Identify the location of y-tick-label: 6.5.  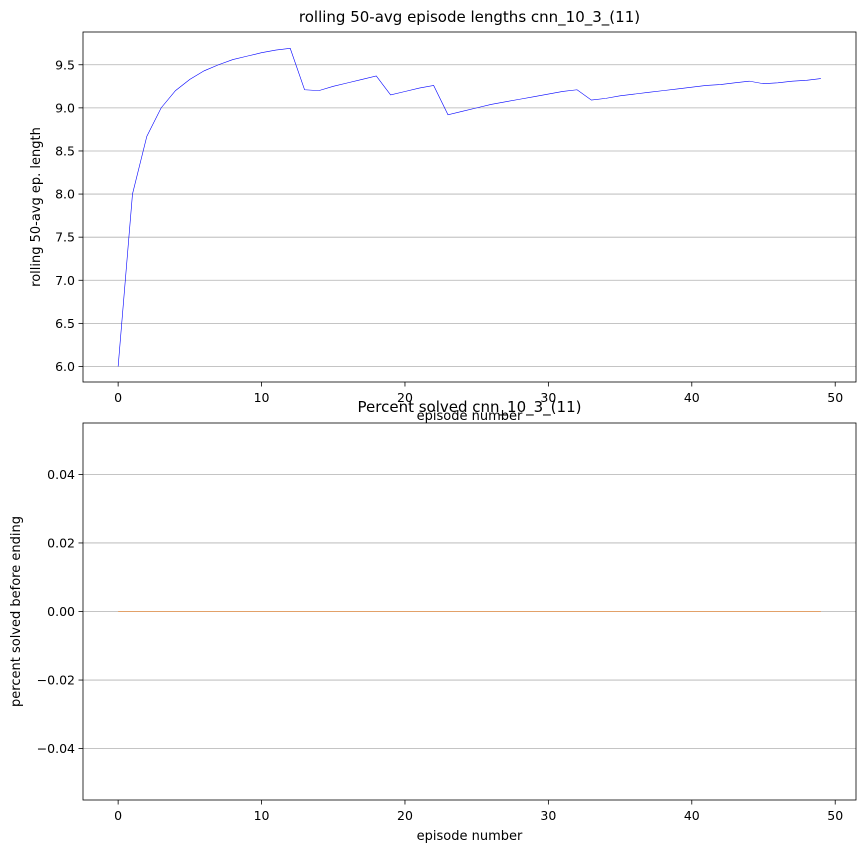
(65, 323).